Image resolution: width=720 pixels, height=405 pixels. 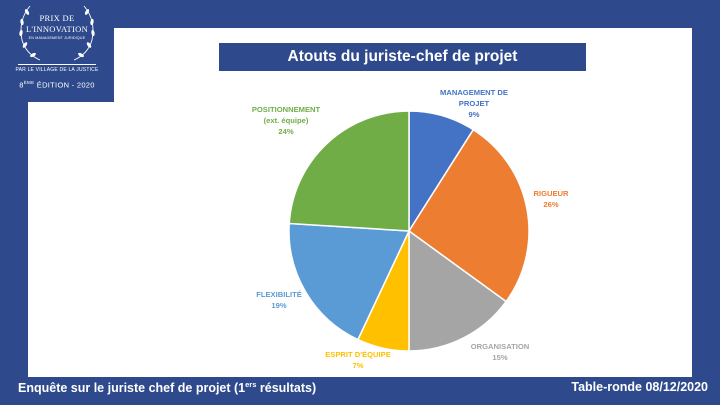 What do you see at coordinates (21, 85) in the screenshot?
I see `edition-number: 8` at bounding box center [21, 85].